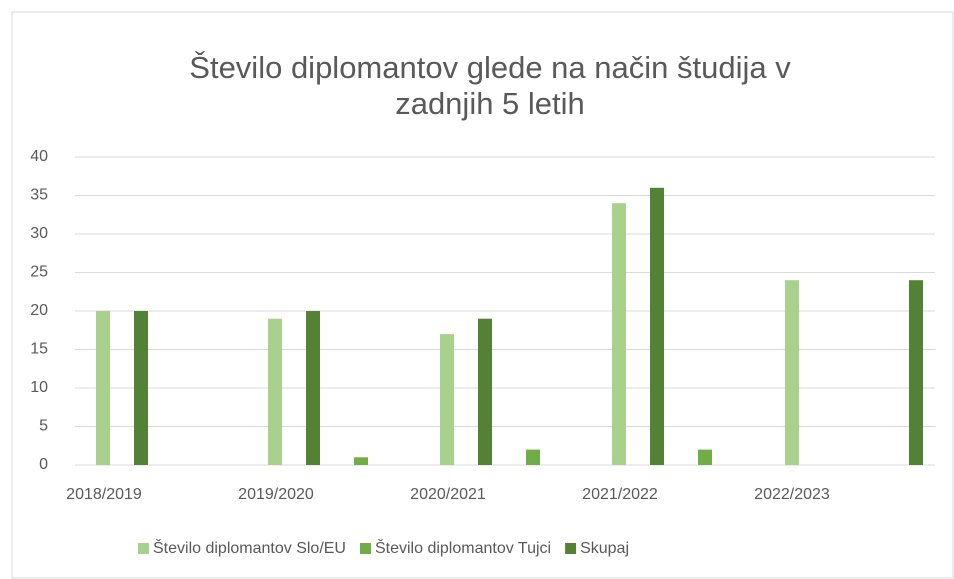 This screenshot has height=579, width=954. I want to click on chart-title: zadnjih 5 letih, so click(490, 103).